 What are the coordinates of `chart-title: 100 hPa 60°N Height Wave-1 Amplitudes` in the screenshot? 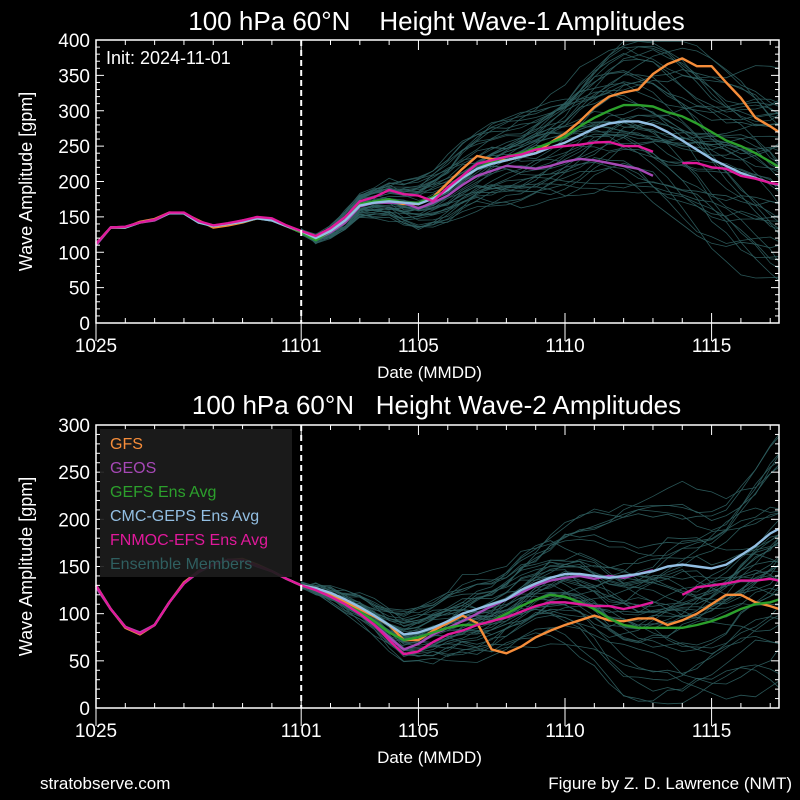 It's located at (436, 21).